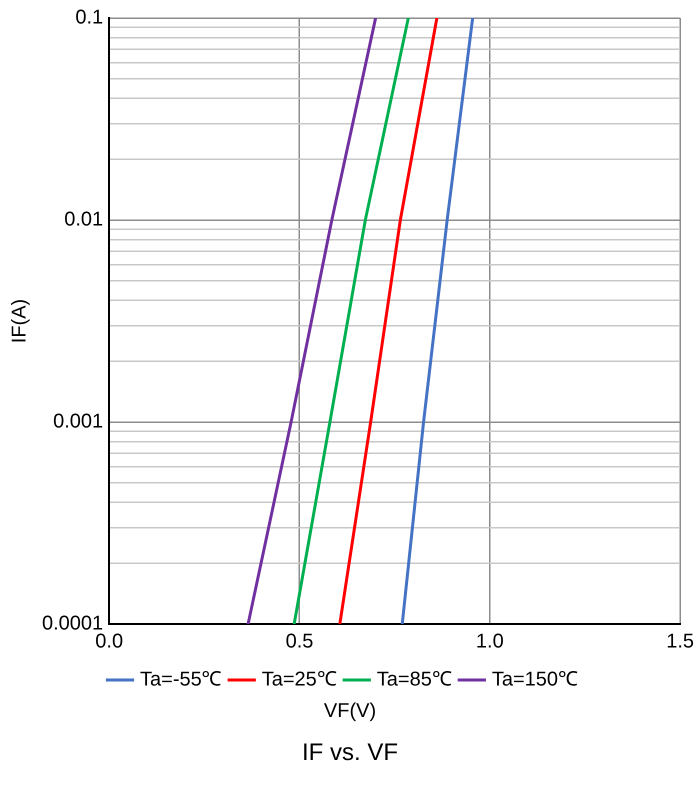 Image resolution: width=700 pixels, height=796 pixels. I want to click on text: IF vs. VF, so click(350, 753).